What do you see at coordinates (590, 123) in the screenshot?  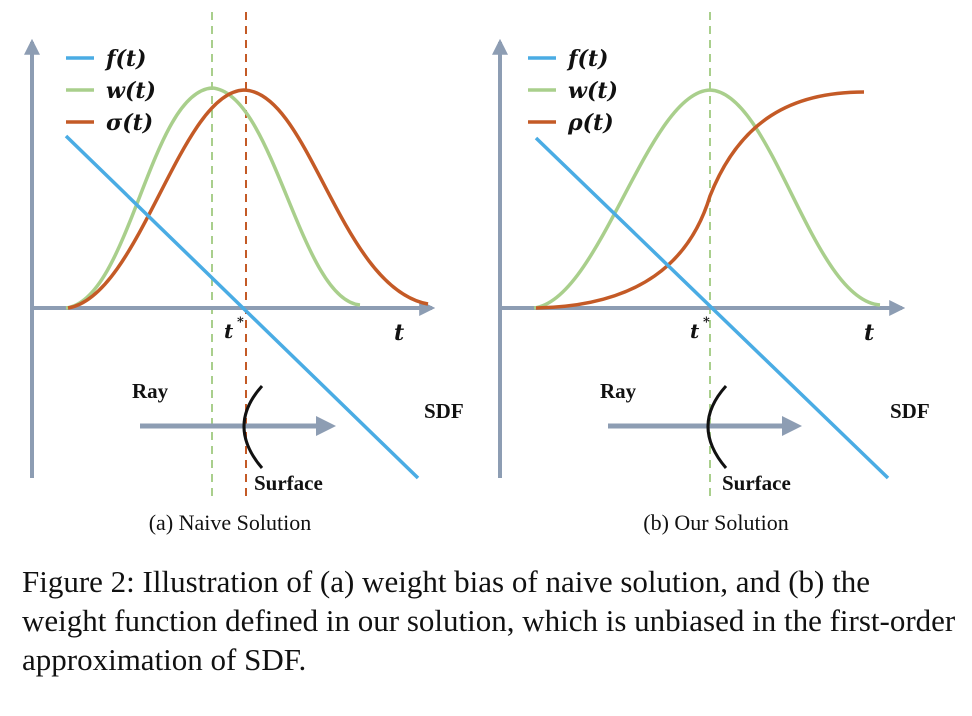 I see `legend-label-rho: ρ(t)` at bounding box center [590, 123].